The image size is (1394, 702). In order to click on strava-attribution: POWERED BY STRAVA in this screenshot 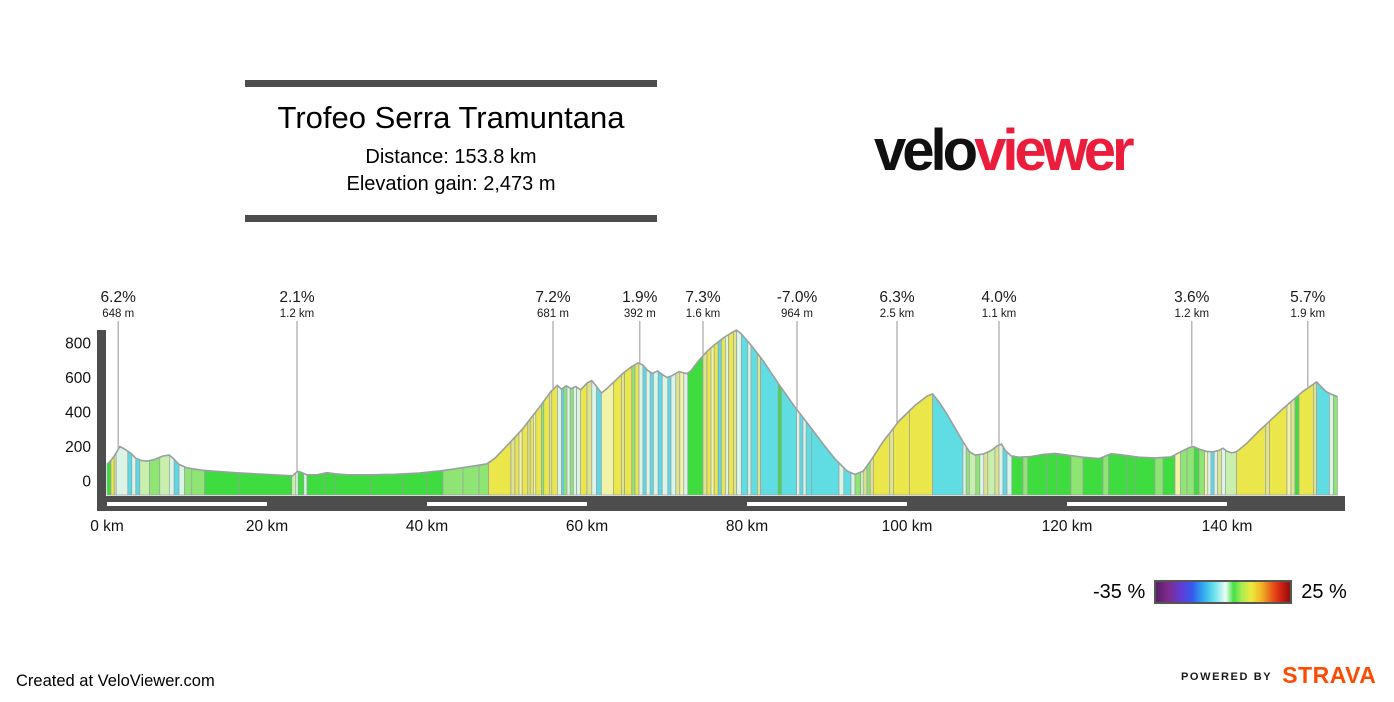, I will do `click(1278, 675)`.